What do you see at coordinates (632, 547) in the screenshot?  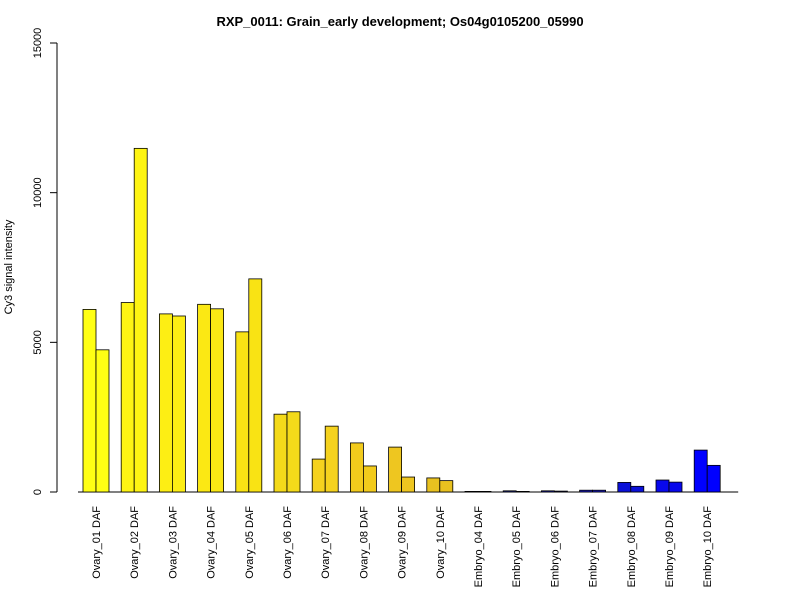 I see `x-category-label: Embryo_08 DAF` at bounding box center [632, 547].